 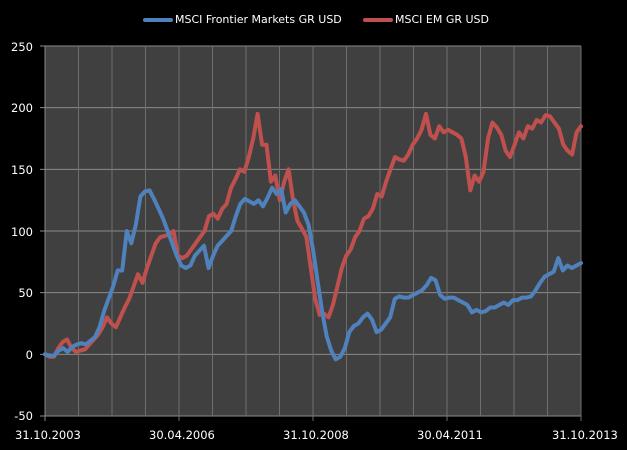 I want to click on legend-swatch-red-icon, so click(x=378, y=20).